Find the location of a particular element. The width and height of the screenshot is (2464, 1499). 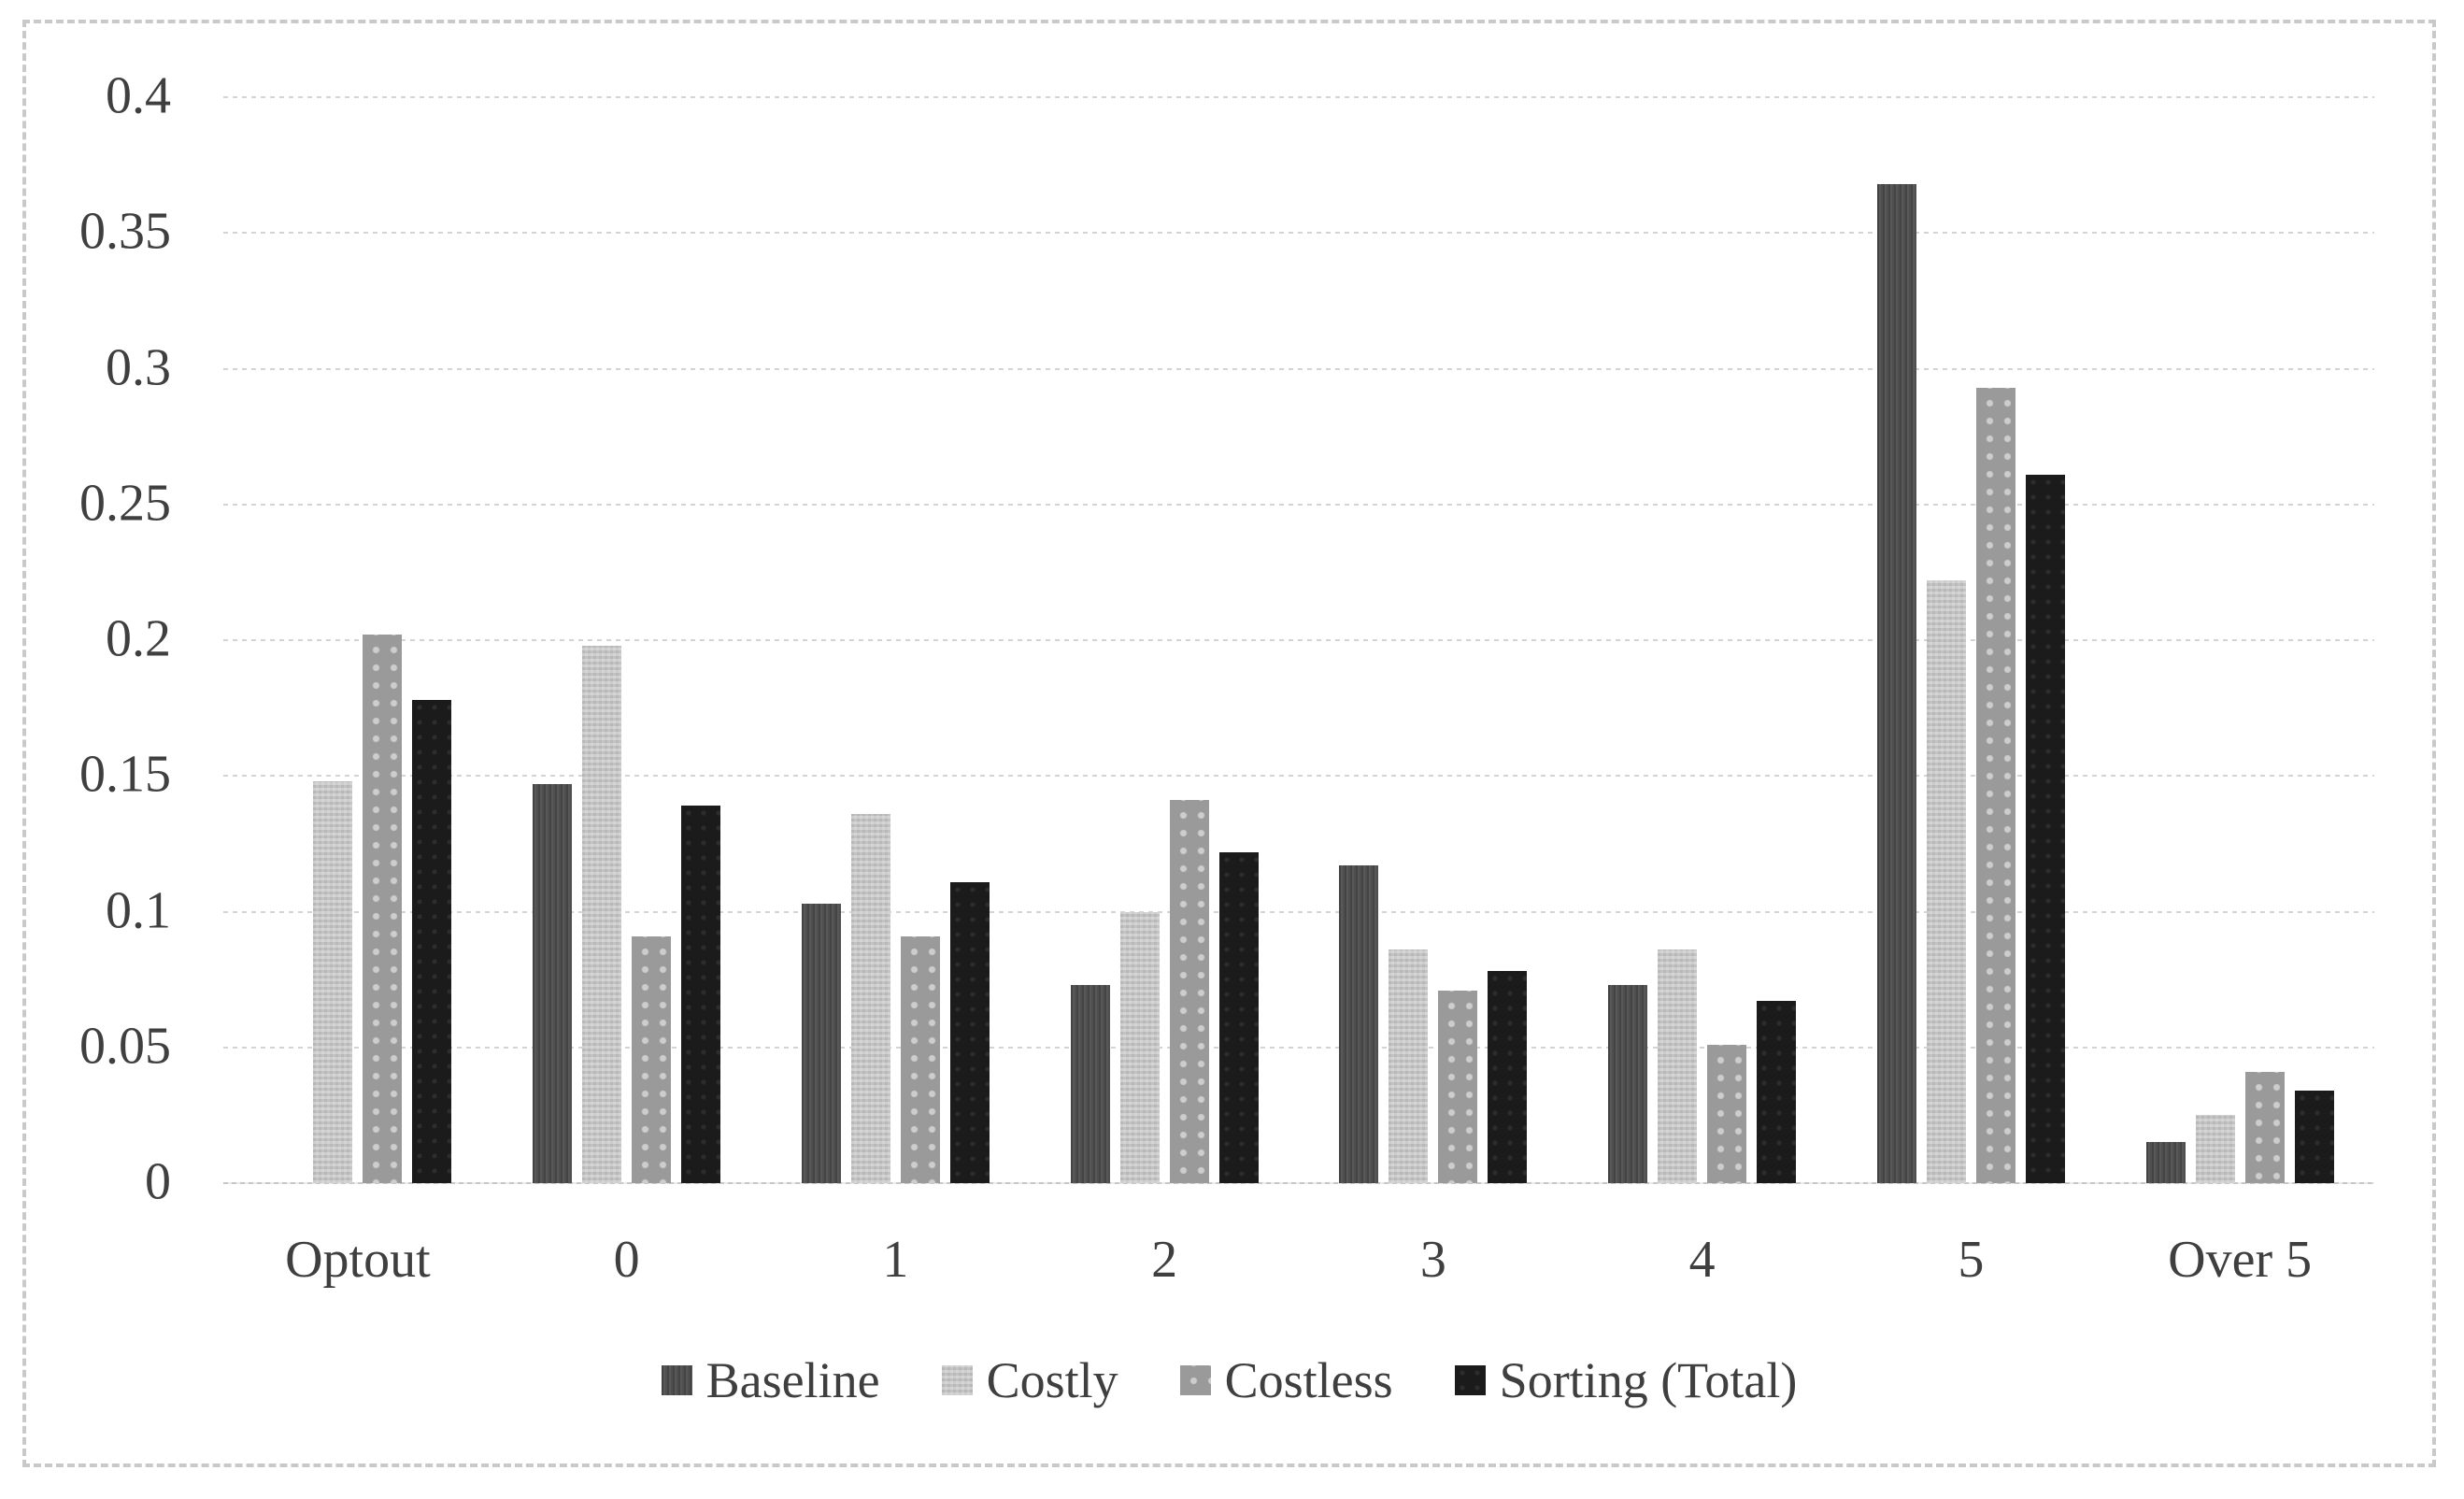

legend-label-costless: Costless is located at coordinates (1308, 1380).